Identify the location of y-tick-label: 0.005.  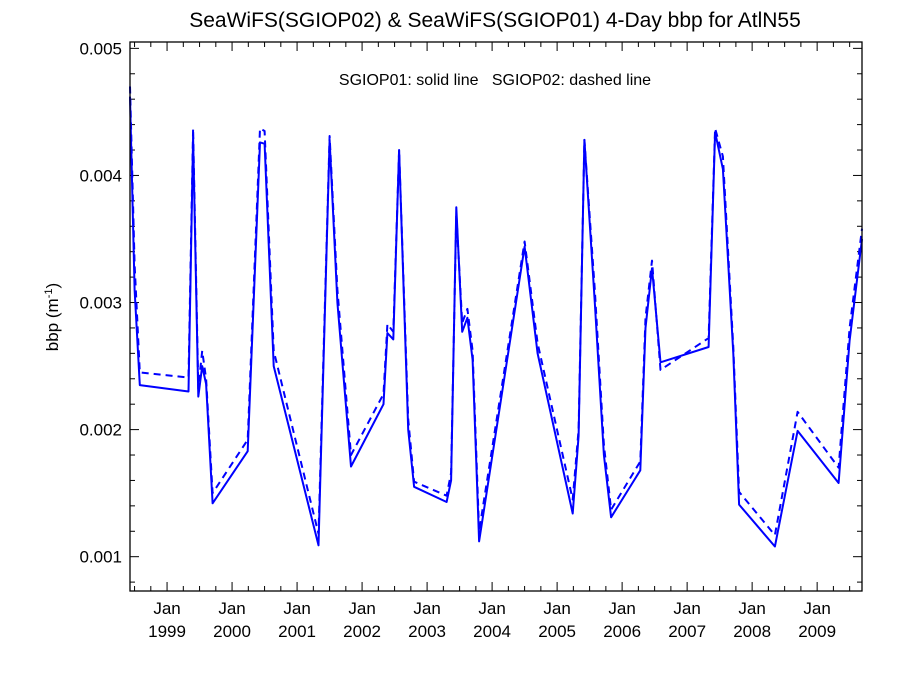
(100, 48).